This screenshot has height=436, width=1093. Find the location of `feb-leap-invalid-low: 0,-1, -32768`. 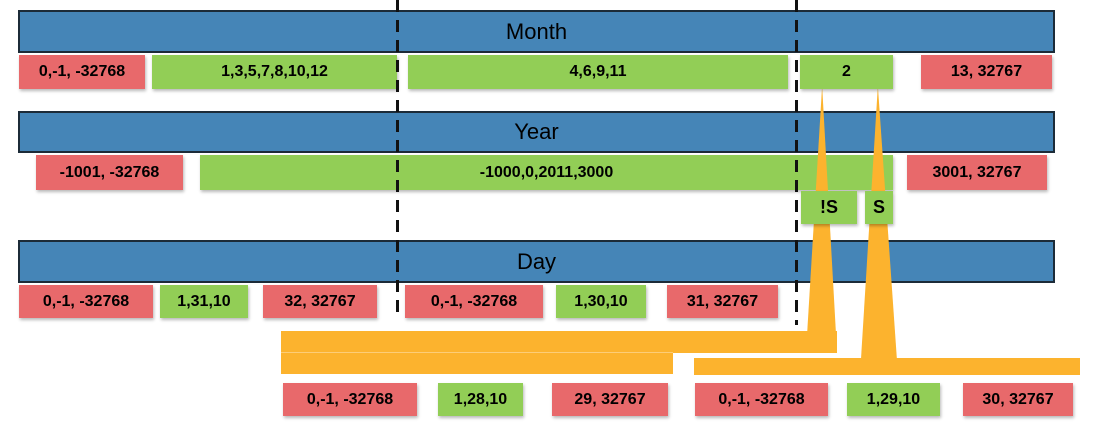

feb-leap-invalid-low: 0,-1, -32768 is located at coordinates (761, 399).